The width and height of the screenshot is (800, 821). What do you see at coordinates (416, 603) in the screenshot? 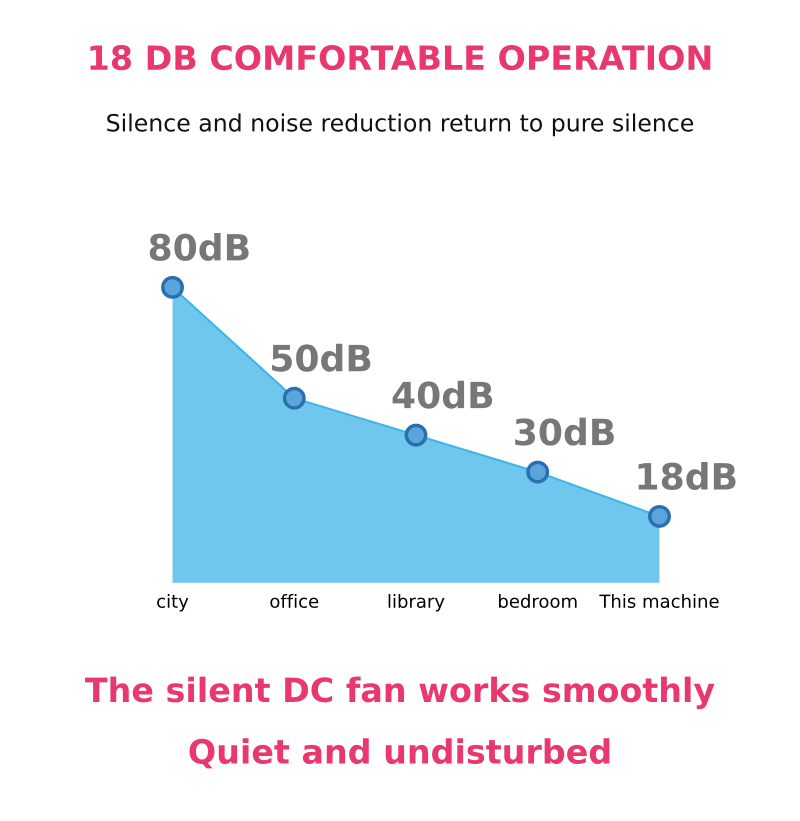
I see `x-tick-label: library` at bounding box center [416, 603].